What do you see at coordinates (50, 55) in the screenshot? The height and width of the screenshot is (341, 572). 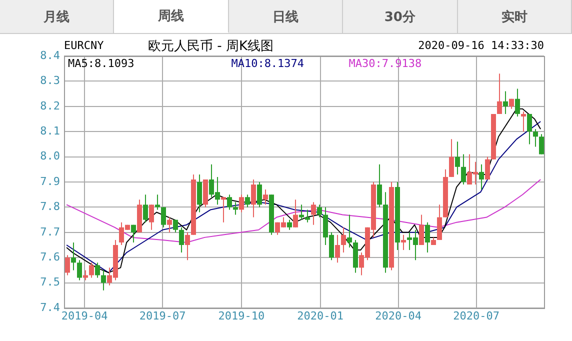 I see `y-tick-label: 8.4` at bounding box center [50, 55].